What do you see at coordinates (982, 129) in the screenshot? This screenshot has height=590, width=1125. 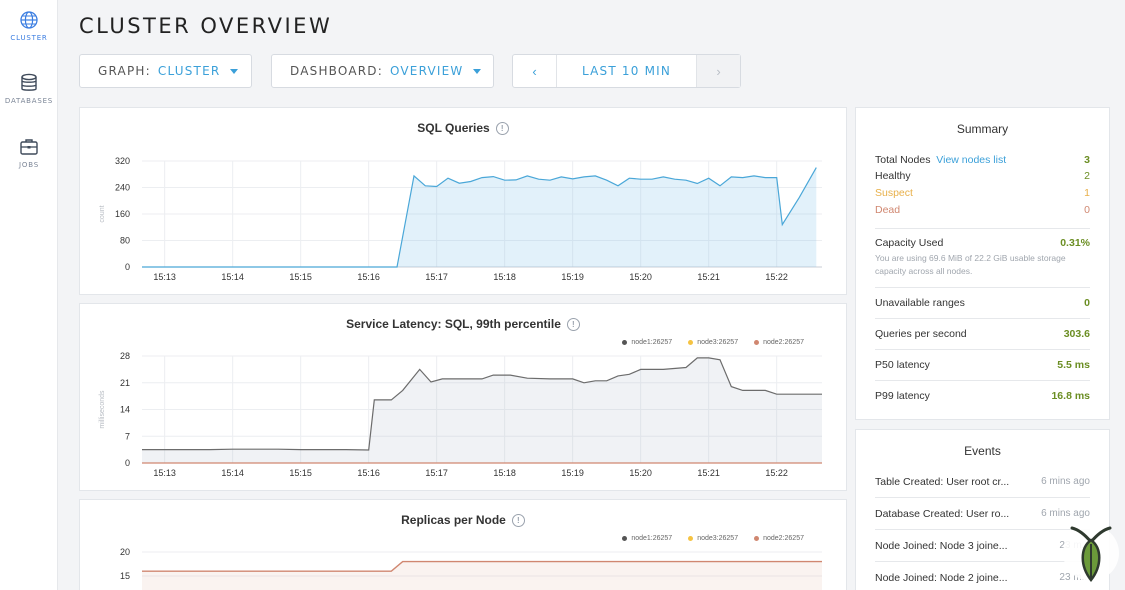 I see `summary-title: Summary` at bounding box center [982, 129].